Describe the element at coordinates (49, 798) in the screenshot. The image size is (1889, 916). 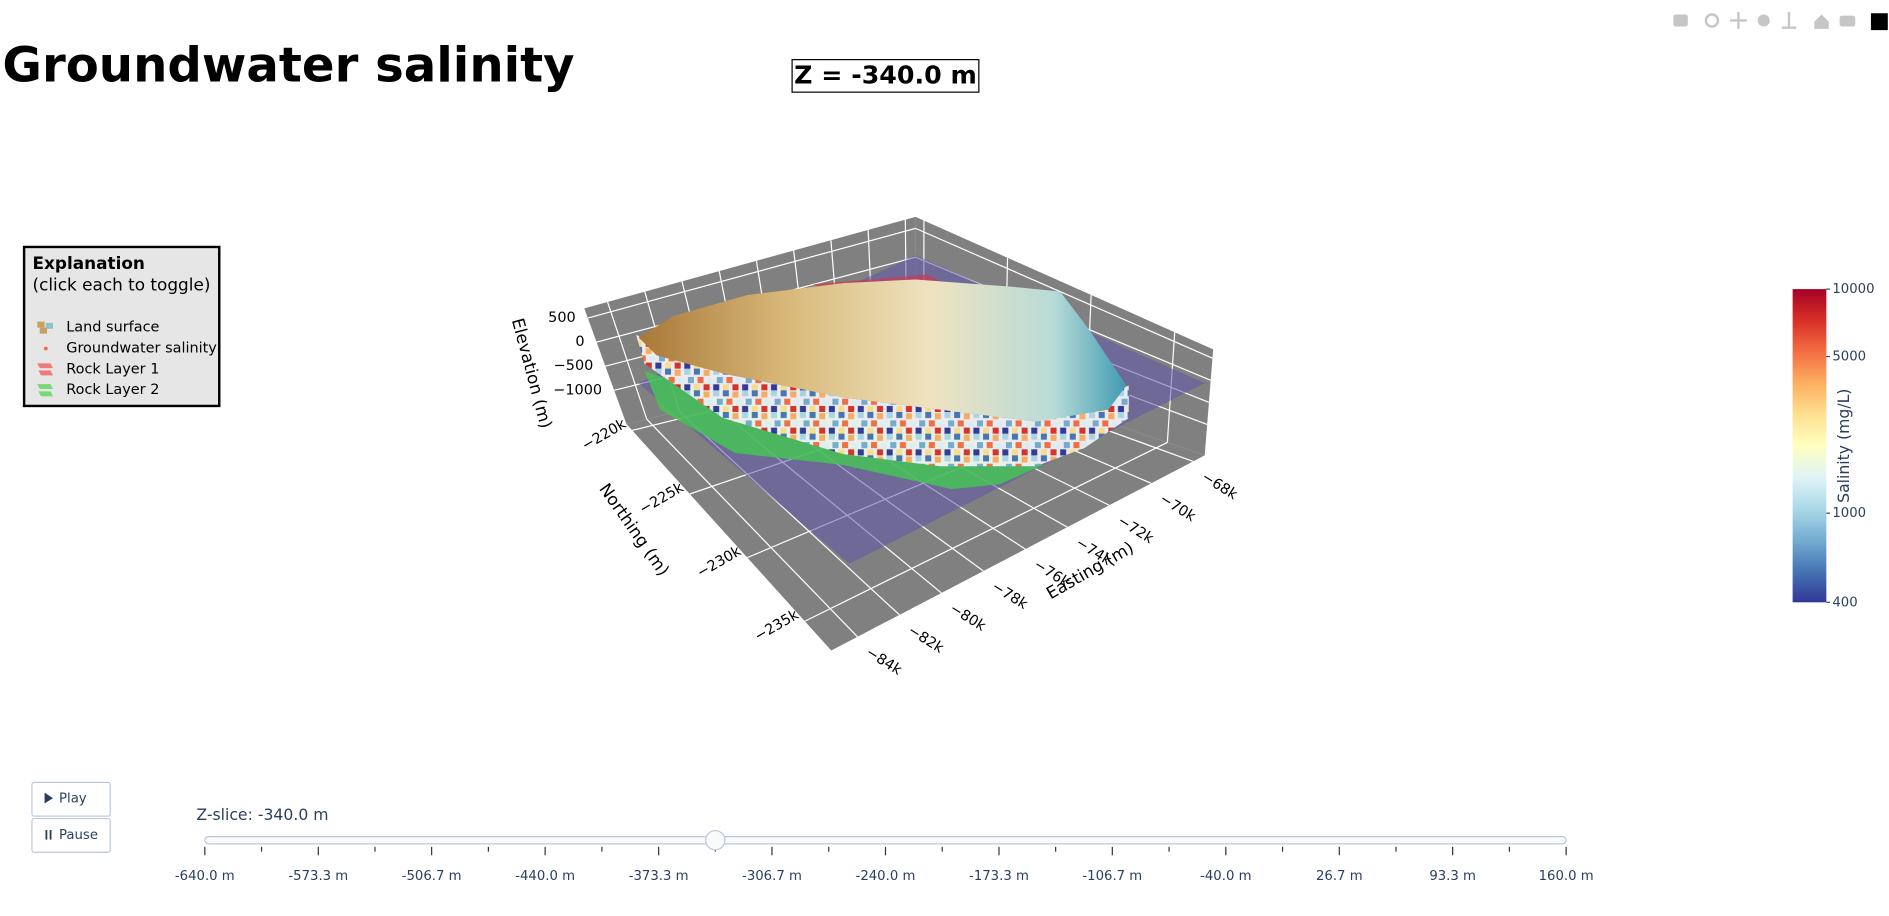
I see `play-icon` at that location.